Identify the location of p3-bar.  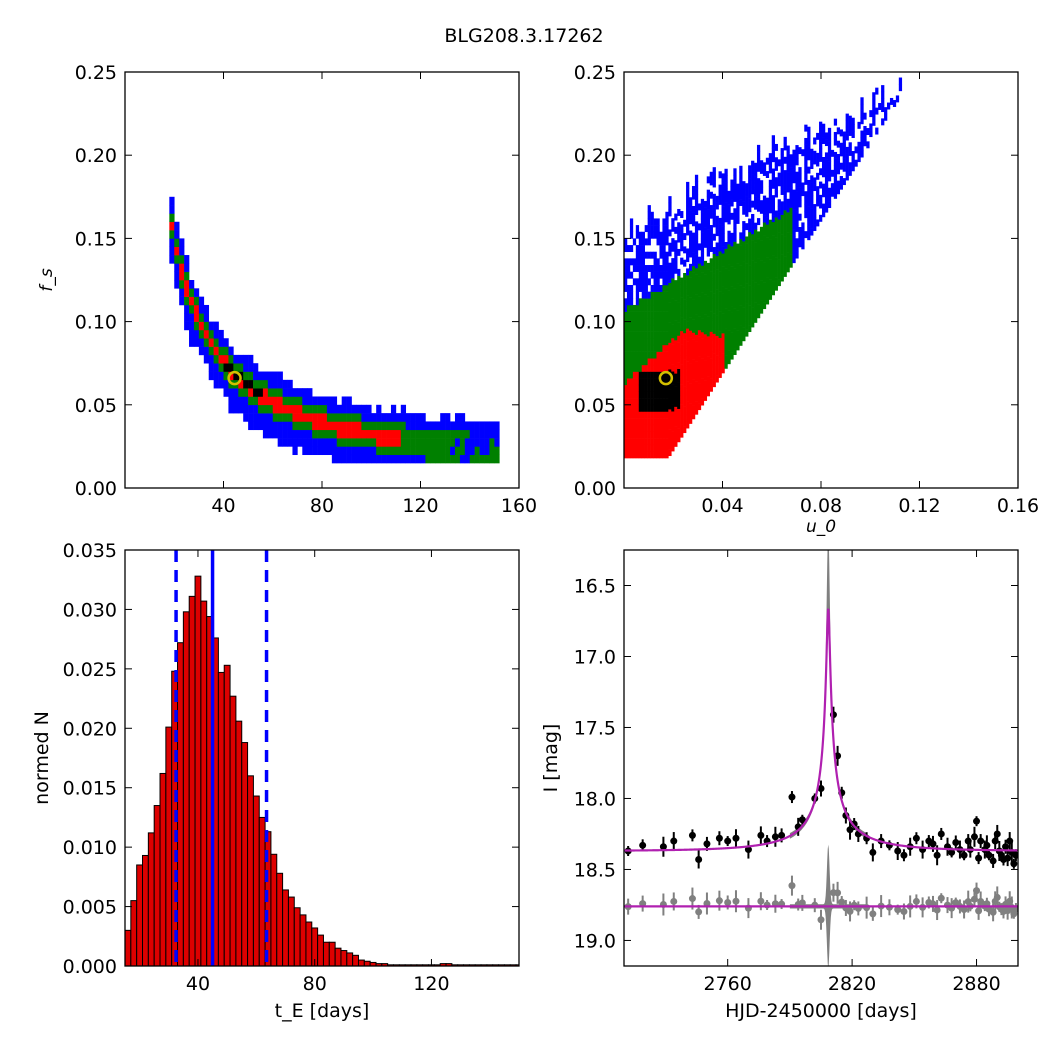
(285, 928).